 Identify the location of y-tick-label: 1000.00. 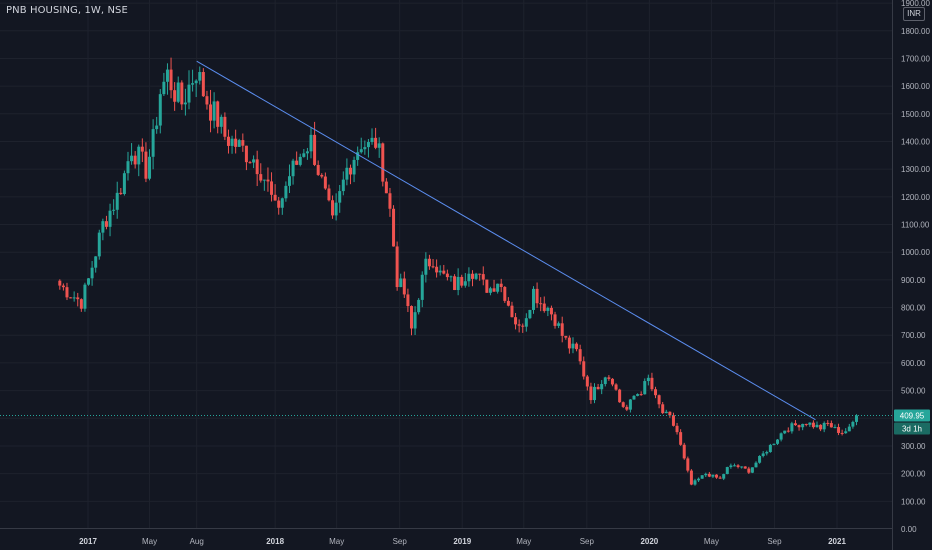
(915, 252).